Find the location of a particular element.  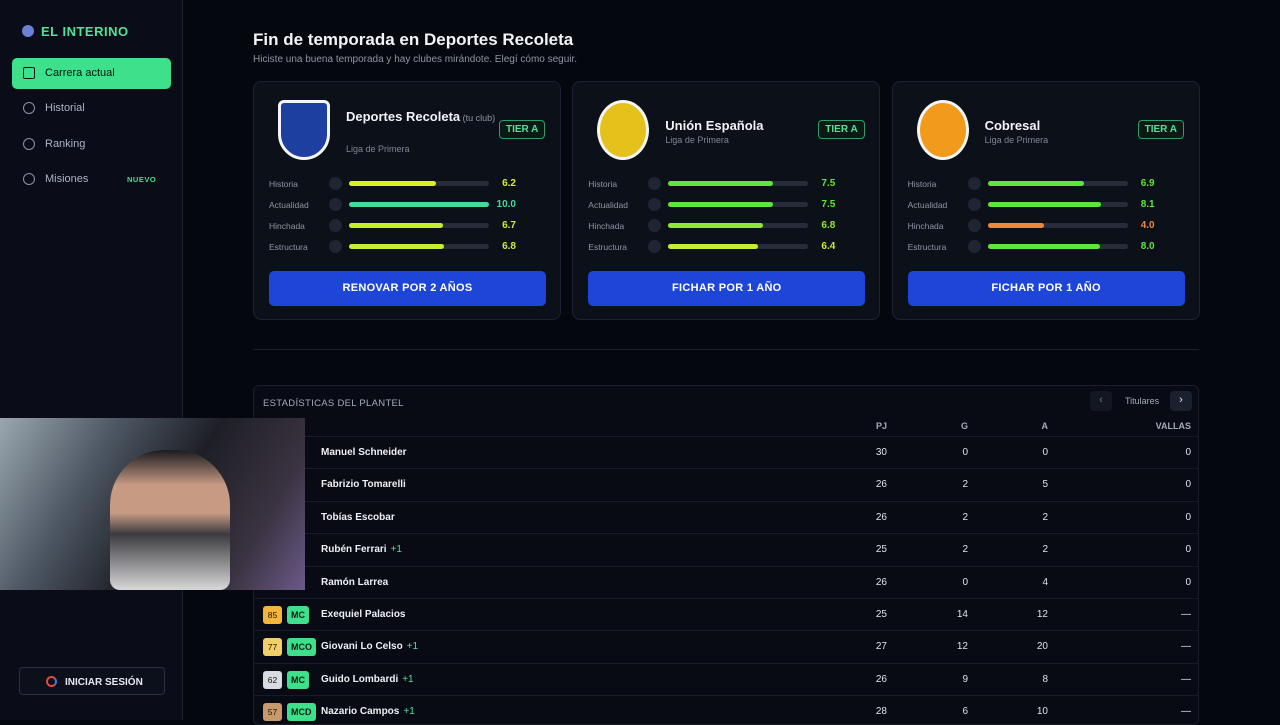

stat-cell: 30 is located at coordinates (881, 452).